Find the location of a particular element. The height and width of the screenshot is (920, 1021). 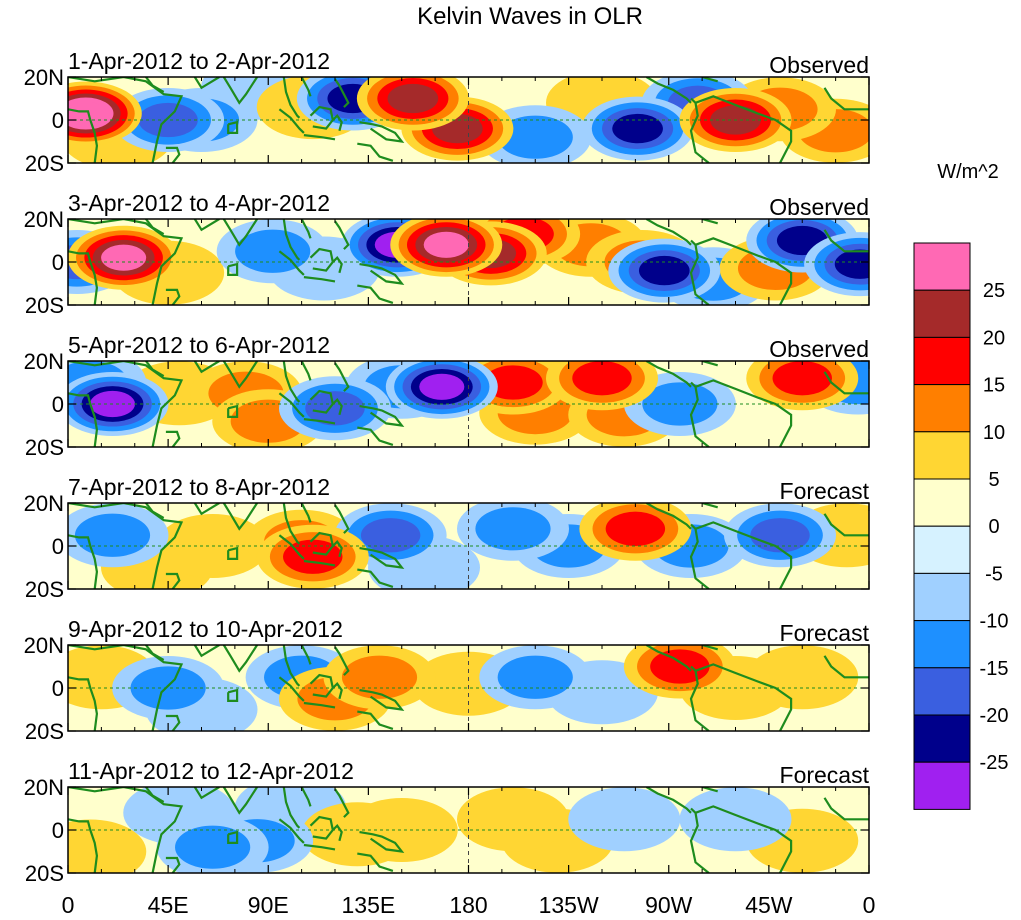

x-tick-label: 135E is located at coordinates (369, 905).